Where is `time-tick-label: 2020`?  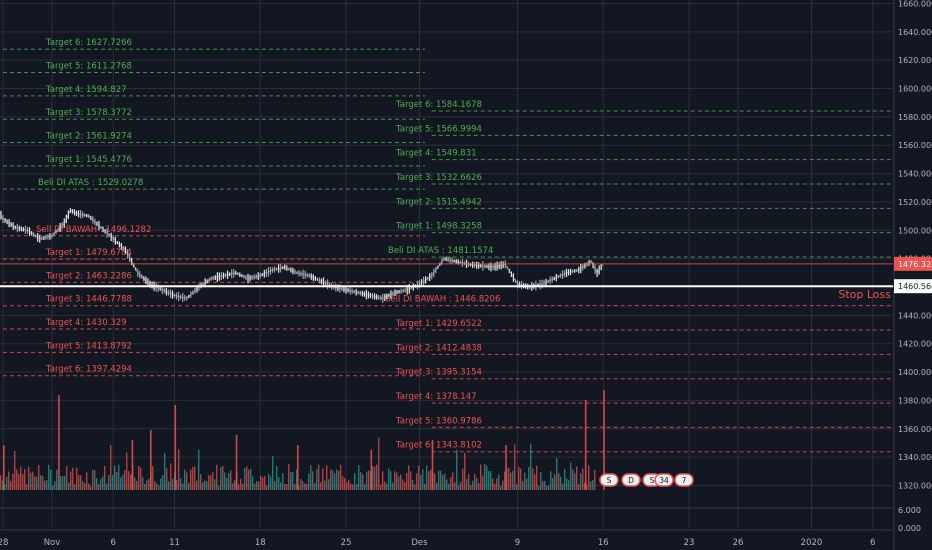
time-tick-label: 2020 is located at coordinates (812, 543).